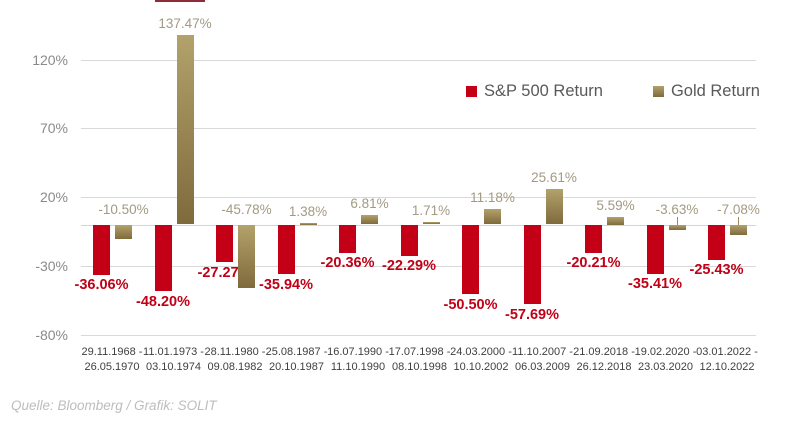 The height and width of the screenshot is (425, 794). I want to click on y-axis-tick-label: 70%, so click(53, 128).